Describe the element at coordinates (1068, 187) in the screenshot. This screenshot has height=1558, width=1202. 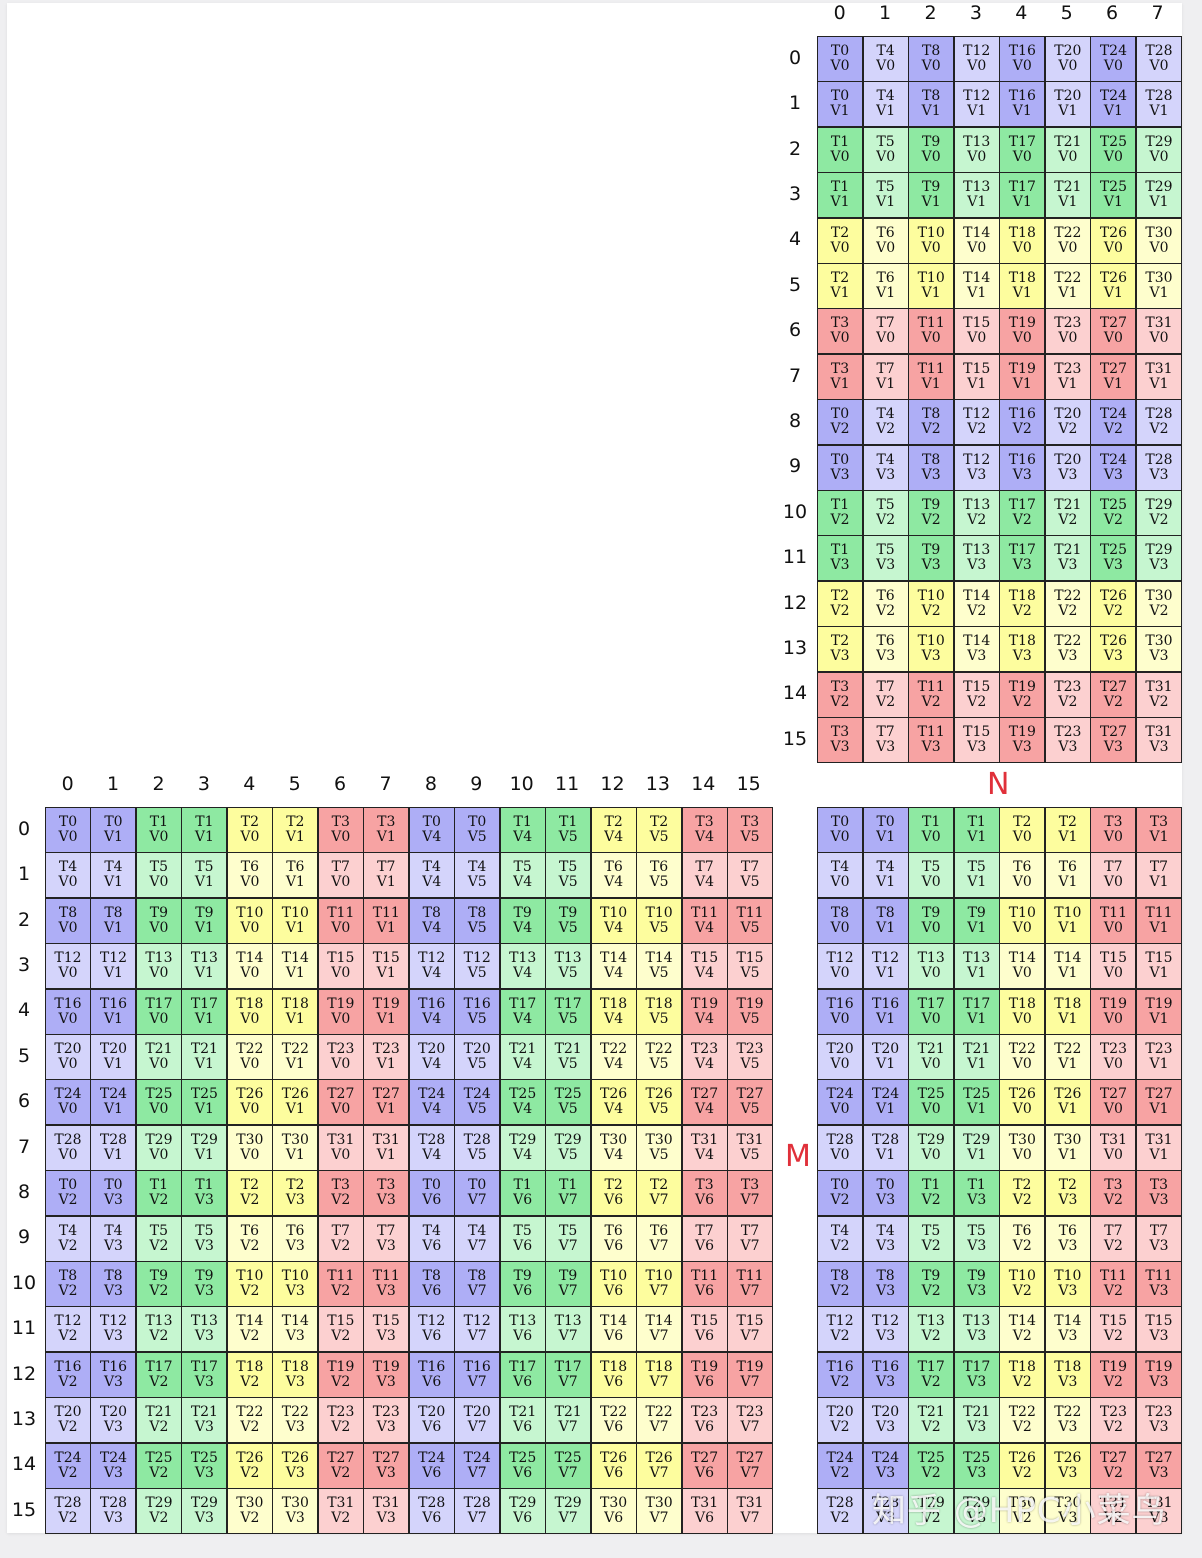
I see `thread-id: T21` at that location.